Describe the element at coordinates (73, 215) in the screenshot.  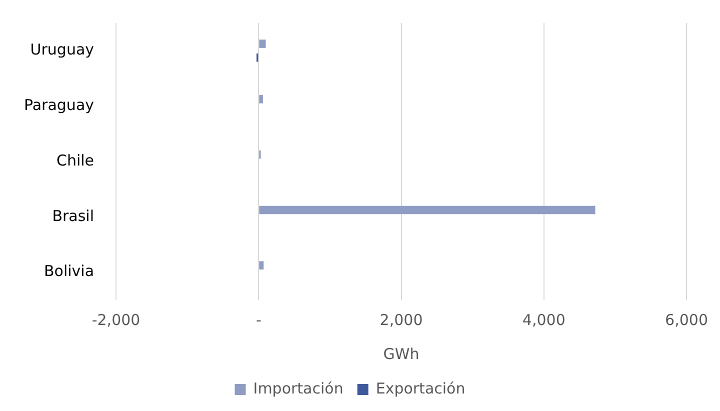
I see `y-tick-label: Brasil` at that location.